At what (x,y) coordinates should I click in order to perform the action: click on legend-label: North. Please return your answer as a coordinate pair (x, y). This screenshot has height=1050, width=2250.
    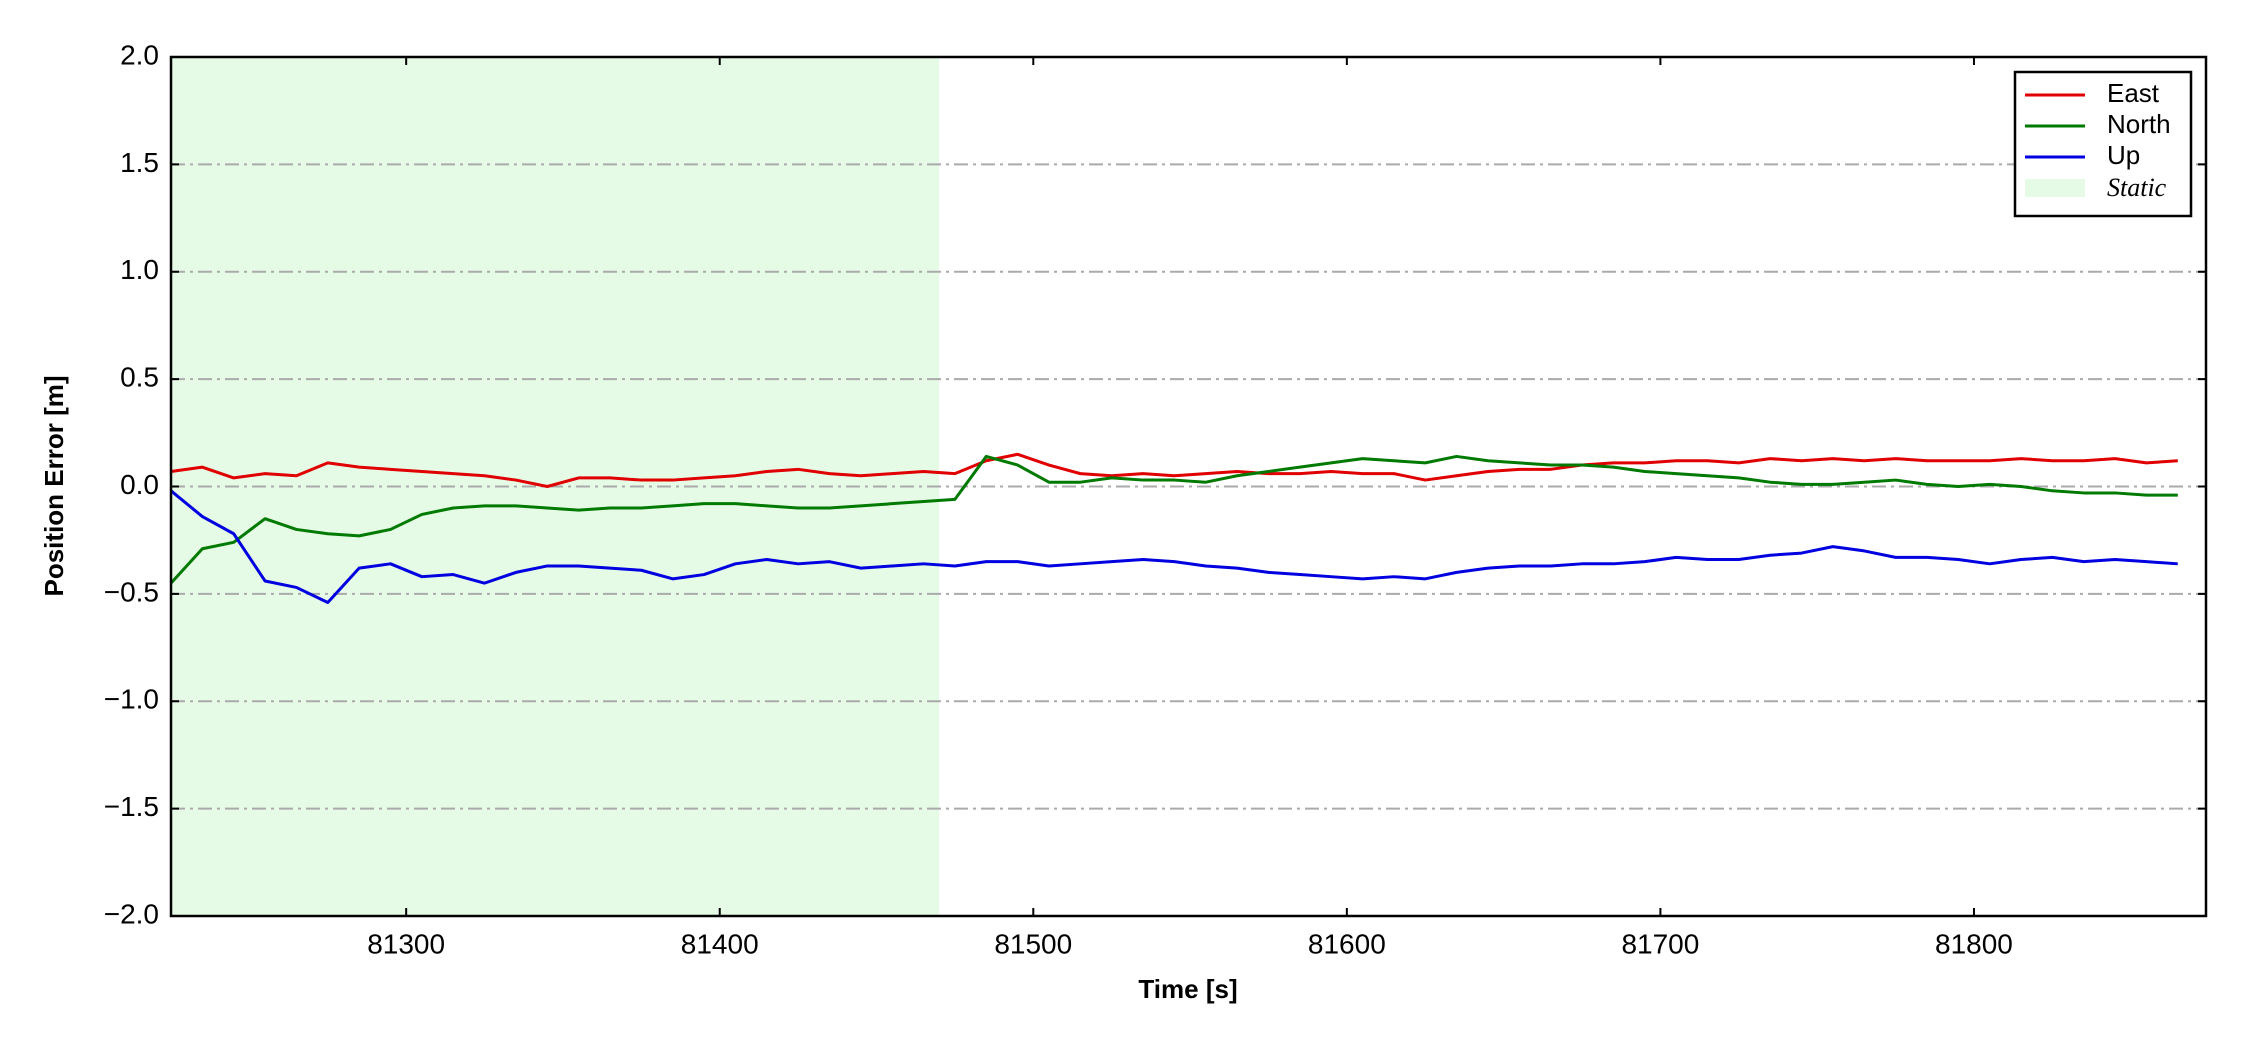
    Looking at the image, I should click on (2139, 124).